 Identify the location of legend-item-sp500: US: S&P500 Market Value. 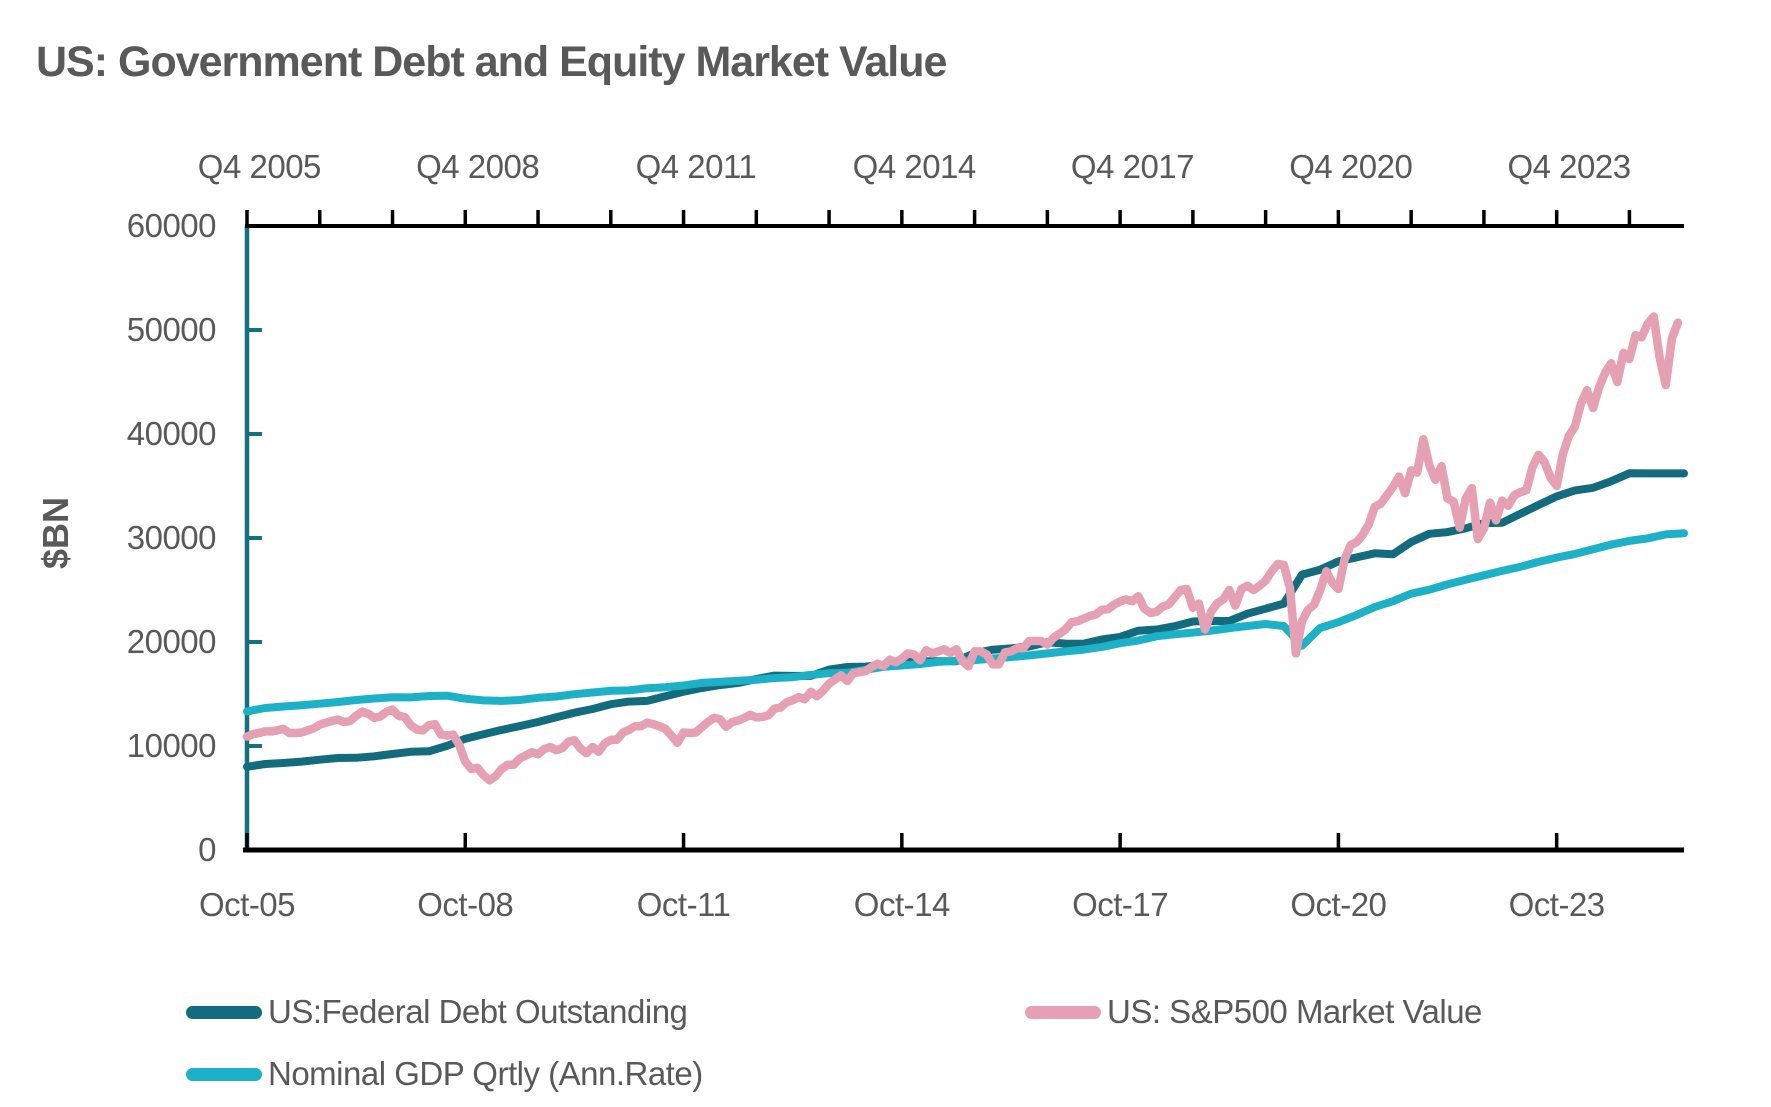
(1253, 1012).